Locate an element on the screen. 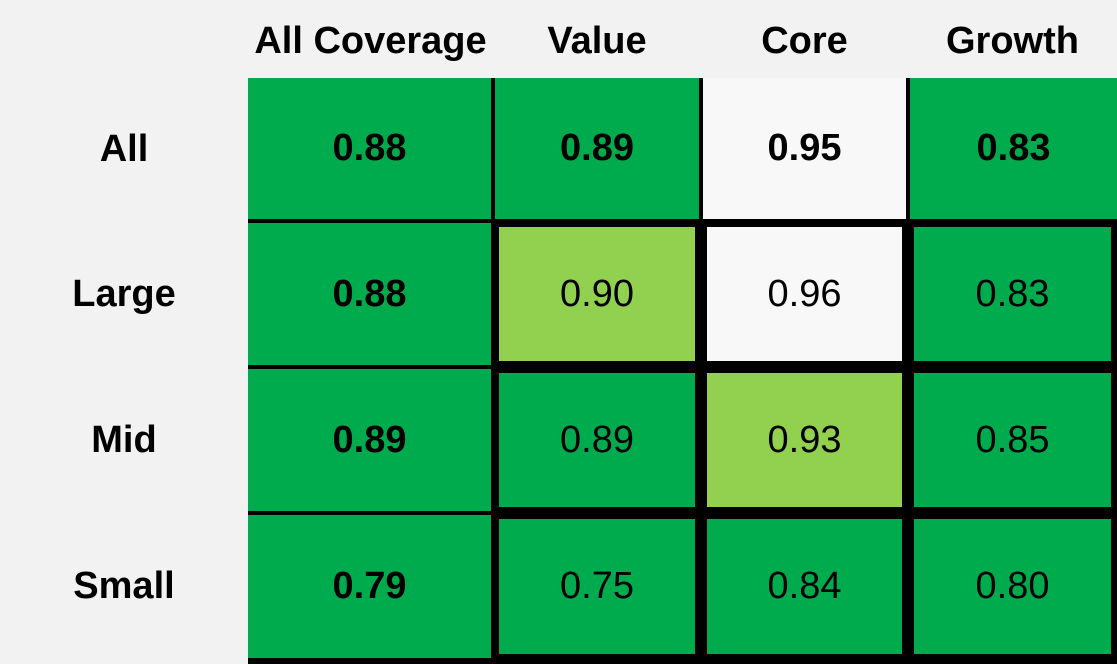  table-cell: 0.96 is located at coordinates (804, 294).